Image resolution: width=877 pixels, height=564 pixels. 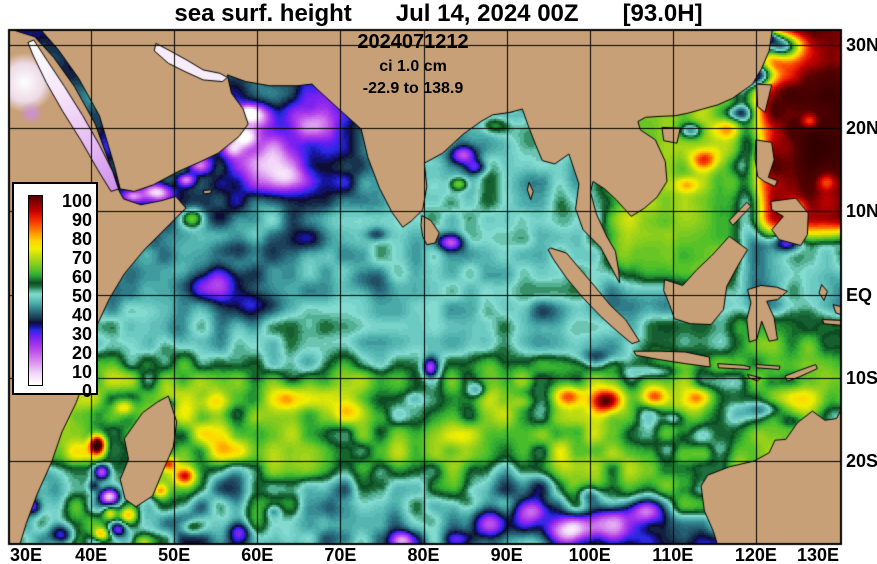 What do you see at coordinates (174, 554) in the screenshot?
I see `lon-label-50e: 50E` at bounding box center [174, 554].